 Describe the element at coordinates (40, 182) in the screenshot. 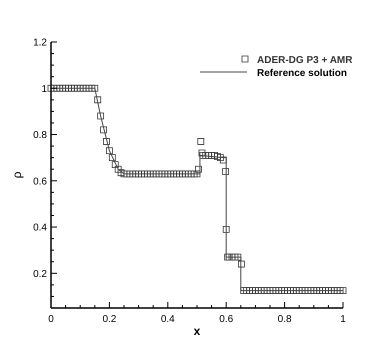

I see `y-tick-label: 0.6` at that location.